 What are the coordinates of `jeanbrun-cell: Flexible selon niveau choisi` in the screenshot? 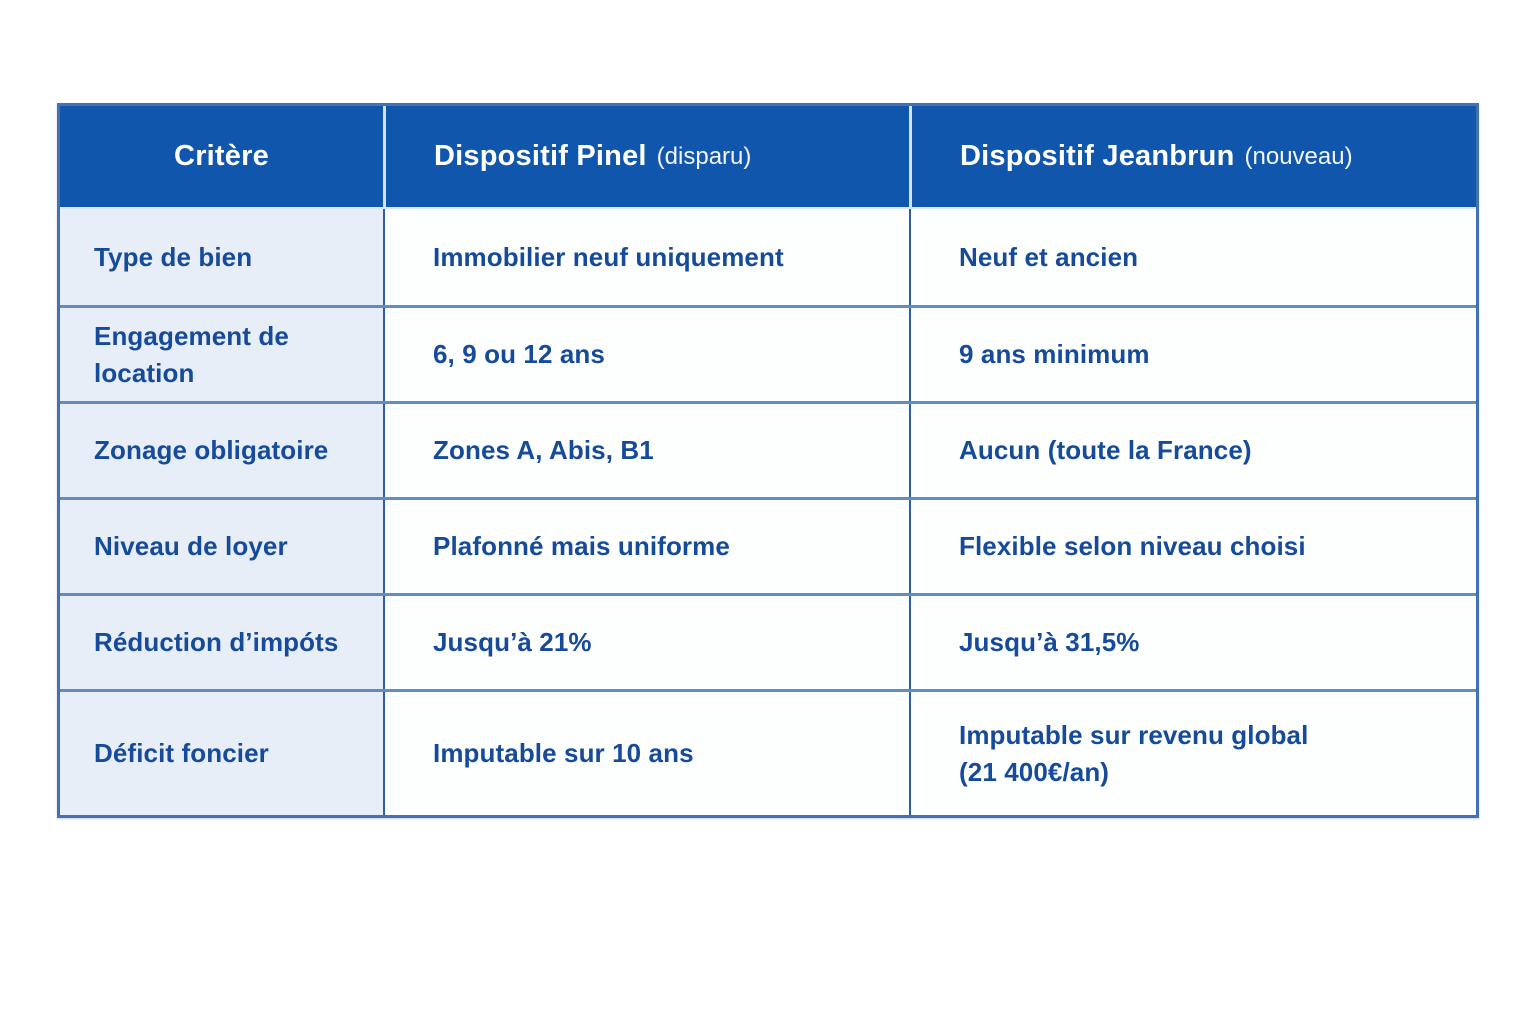 It's located at (1192, 546).